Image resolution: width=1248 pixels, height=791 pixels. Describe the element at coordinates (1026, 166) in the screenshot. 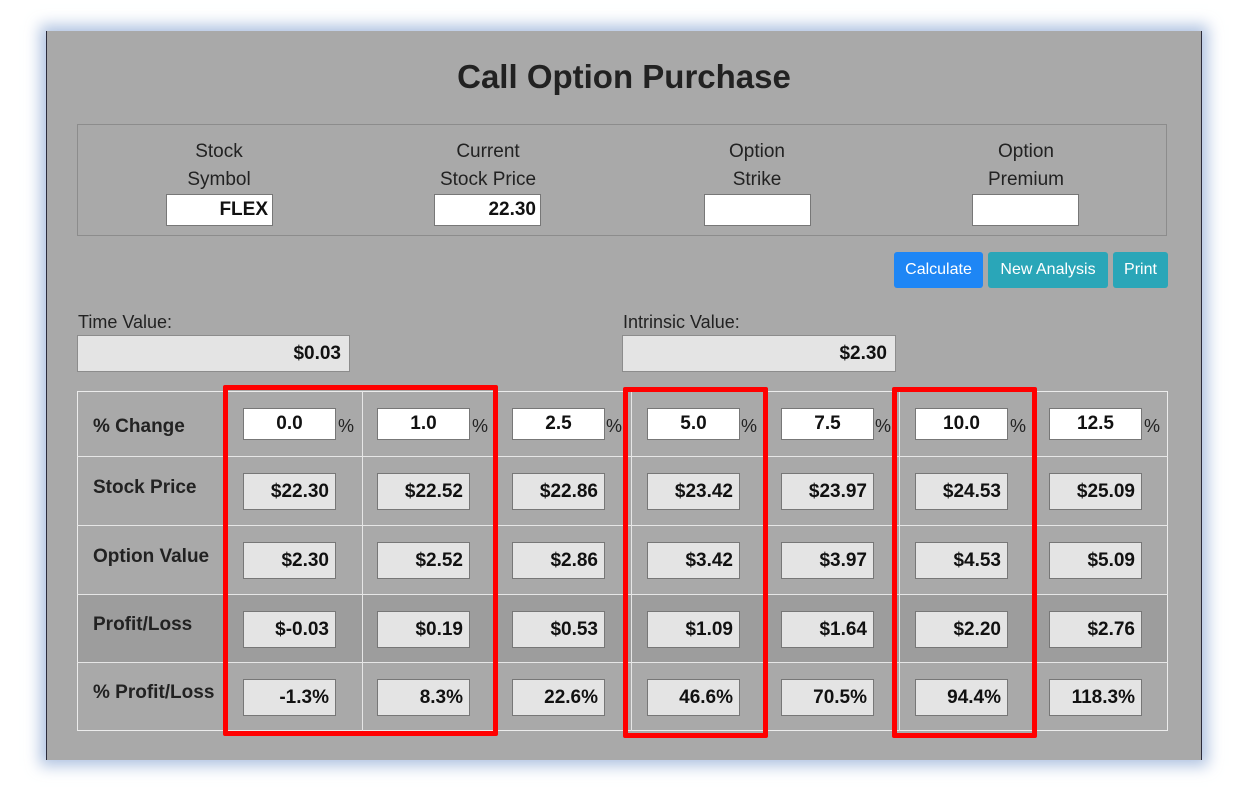

I see `option-premium-label: Option Premium` at that location.